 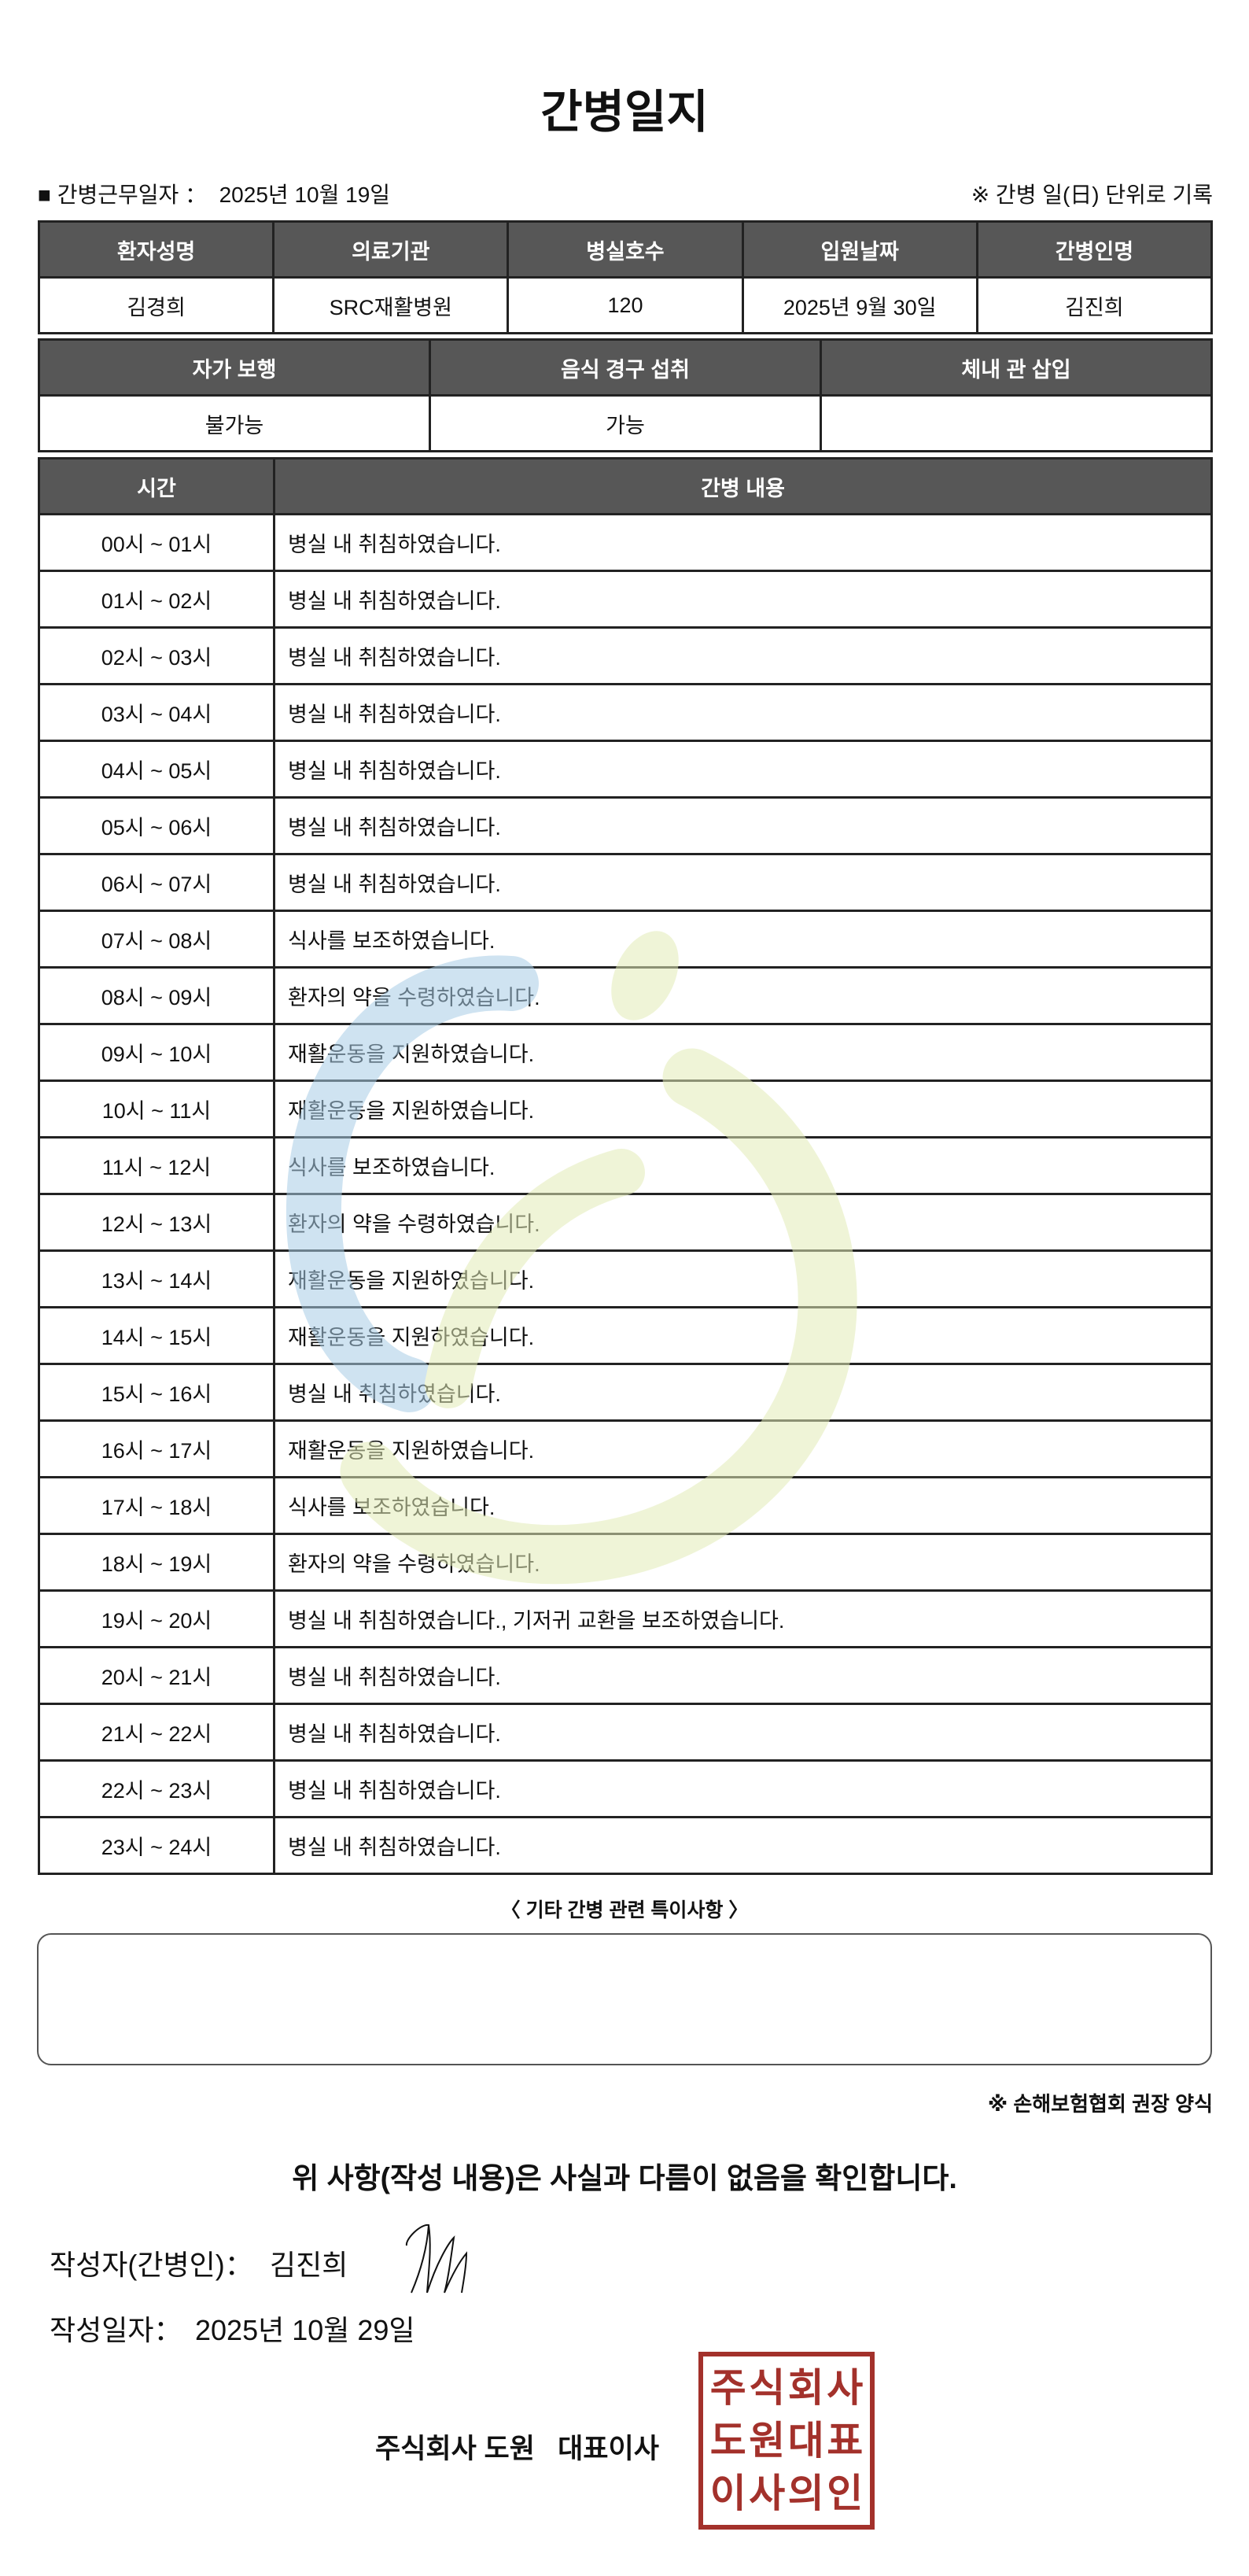 What do you see at coordinates (1016, 423) in the screenshot?
I see `tube-status` at bounding box center [1016, 423].